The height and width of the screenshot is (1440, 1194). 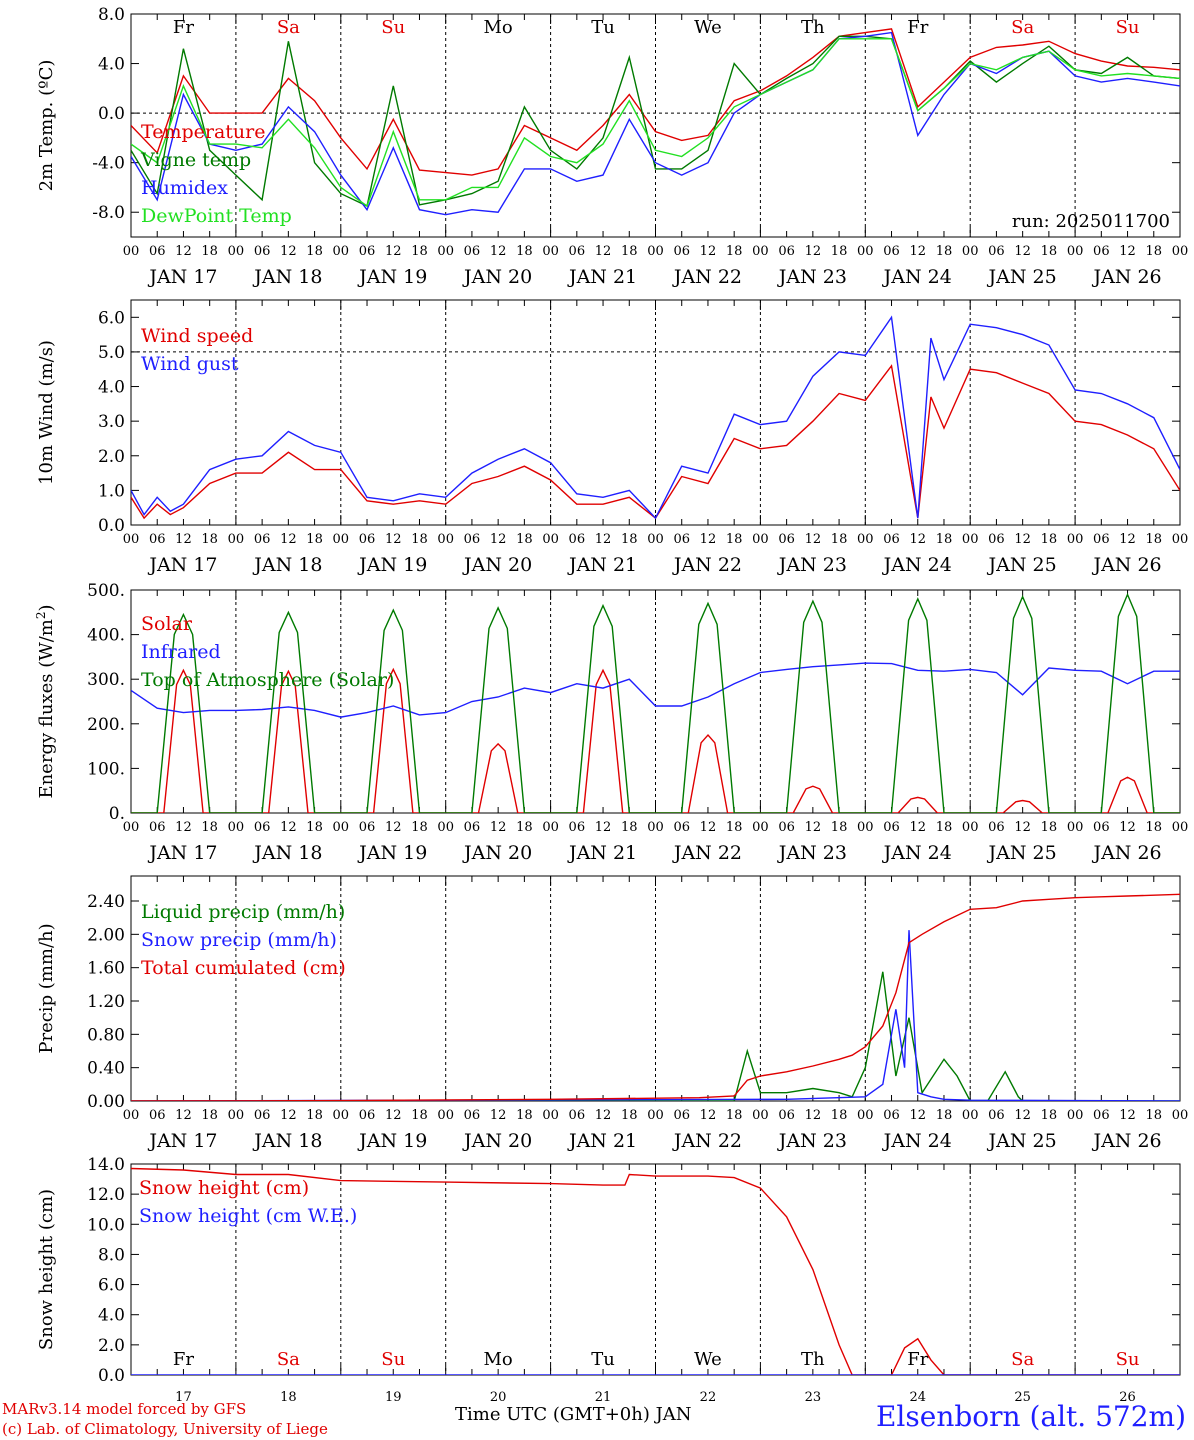 What do you see at coordinates (197, 336) in the screenshot?
I see `legend-entry: Wind speed` at bounding box center [197, 336].